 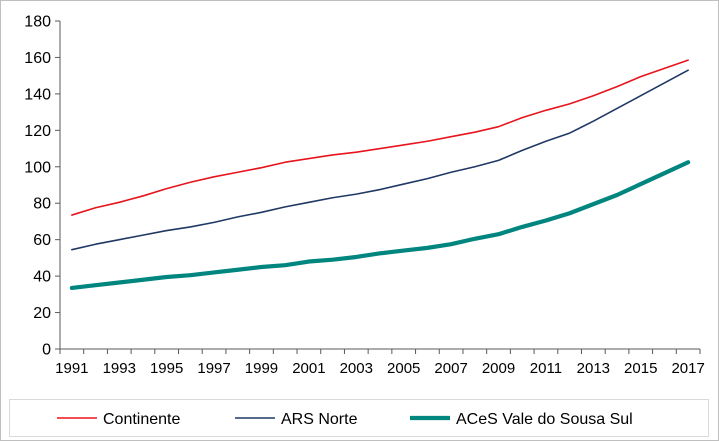 What do you see at coordinates (546, 368) in the screenshot?
I see `x-tick-label: 2011` at bounding box center [546, 368].